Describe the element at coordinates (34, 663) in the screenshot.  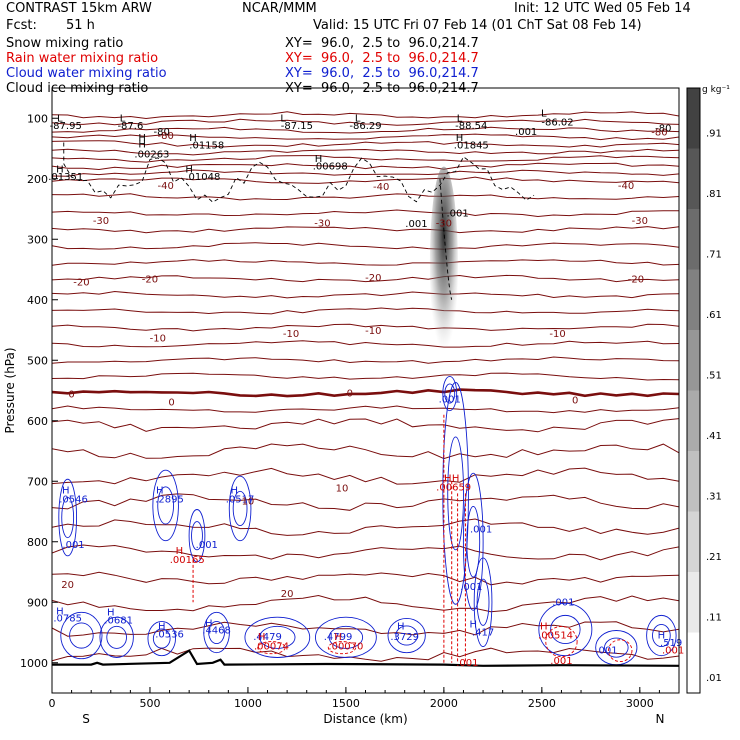
I see `y-tick-label: 1000` at that location.